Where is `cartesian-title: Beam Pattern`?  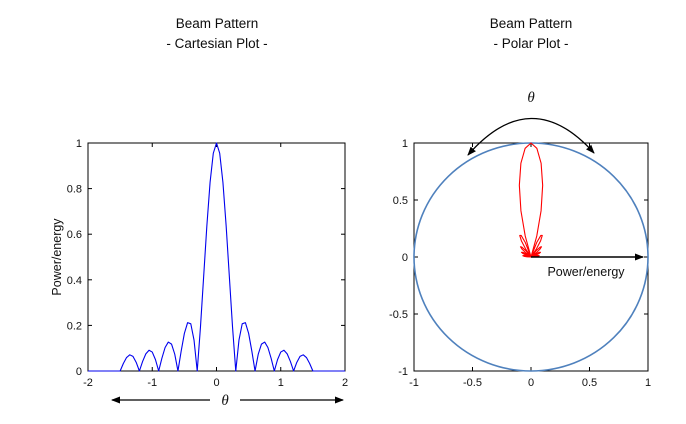 cartesian-title: Beam Pattern is located at coordinates (217, 23).